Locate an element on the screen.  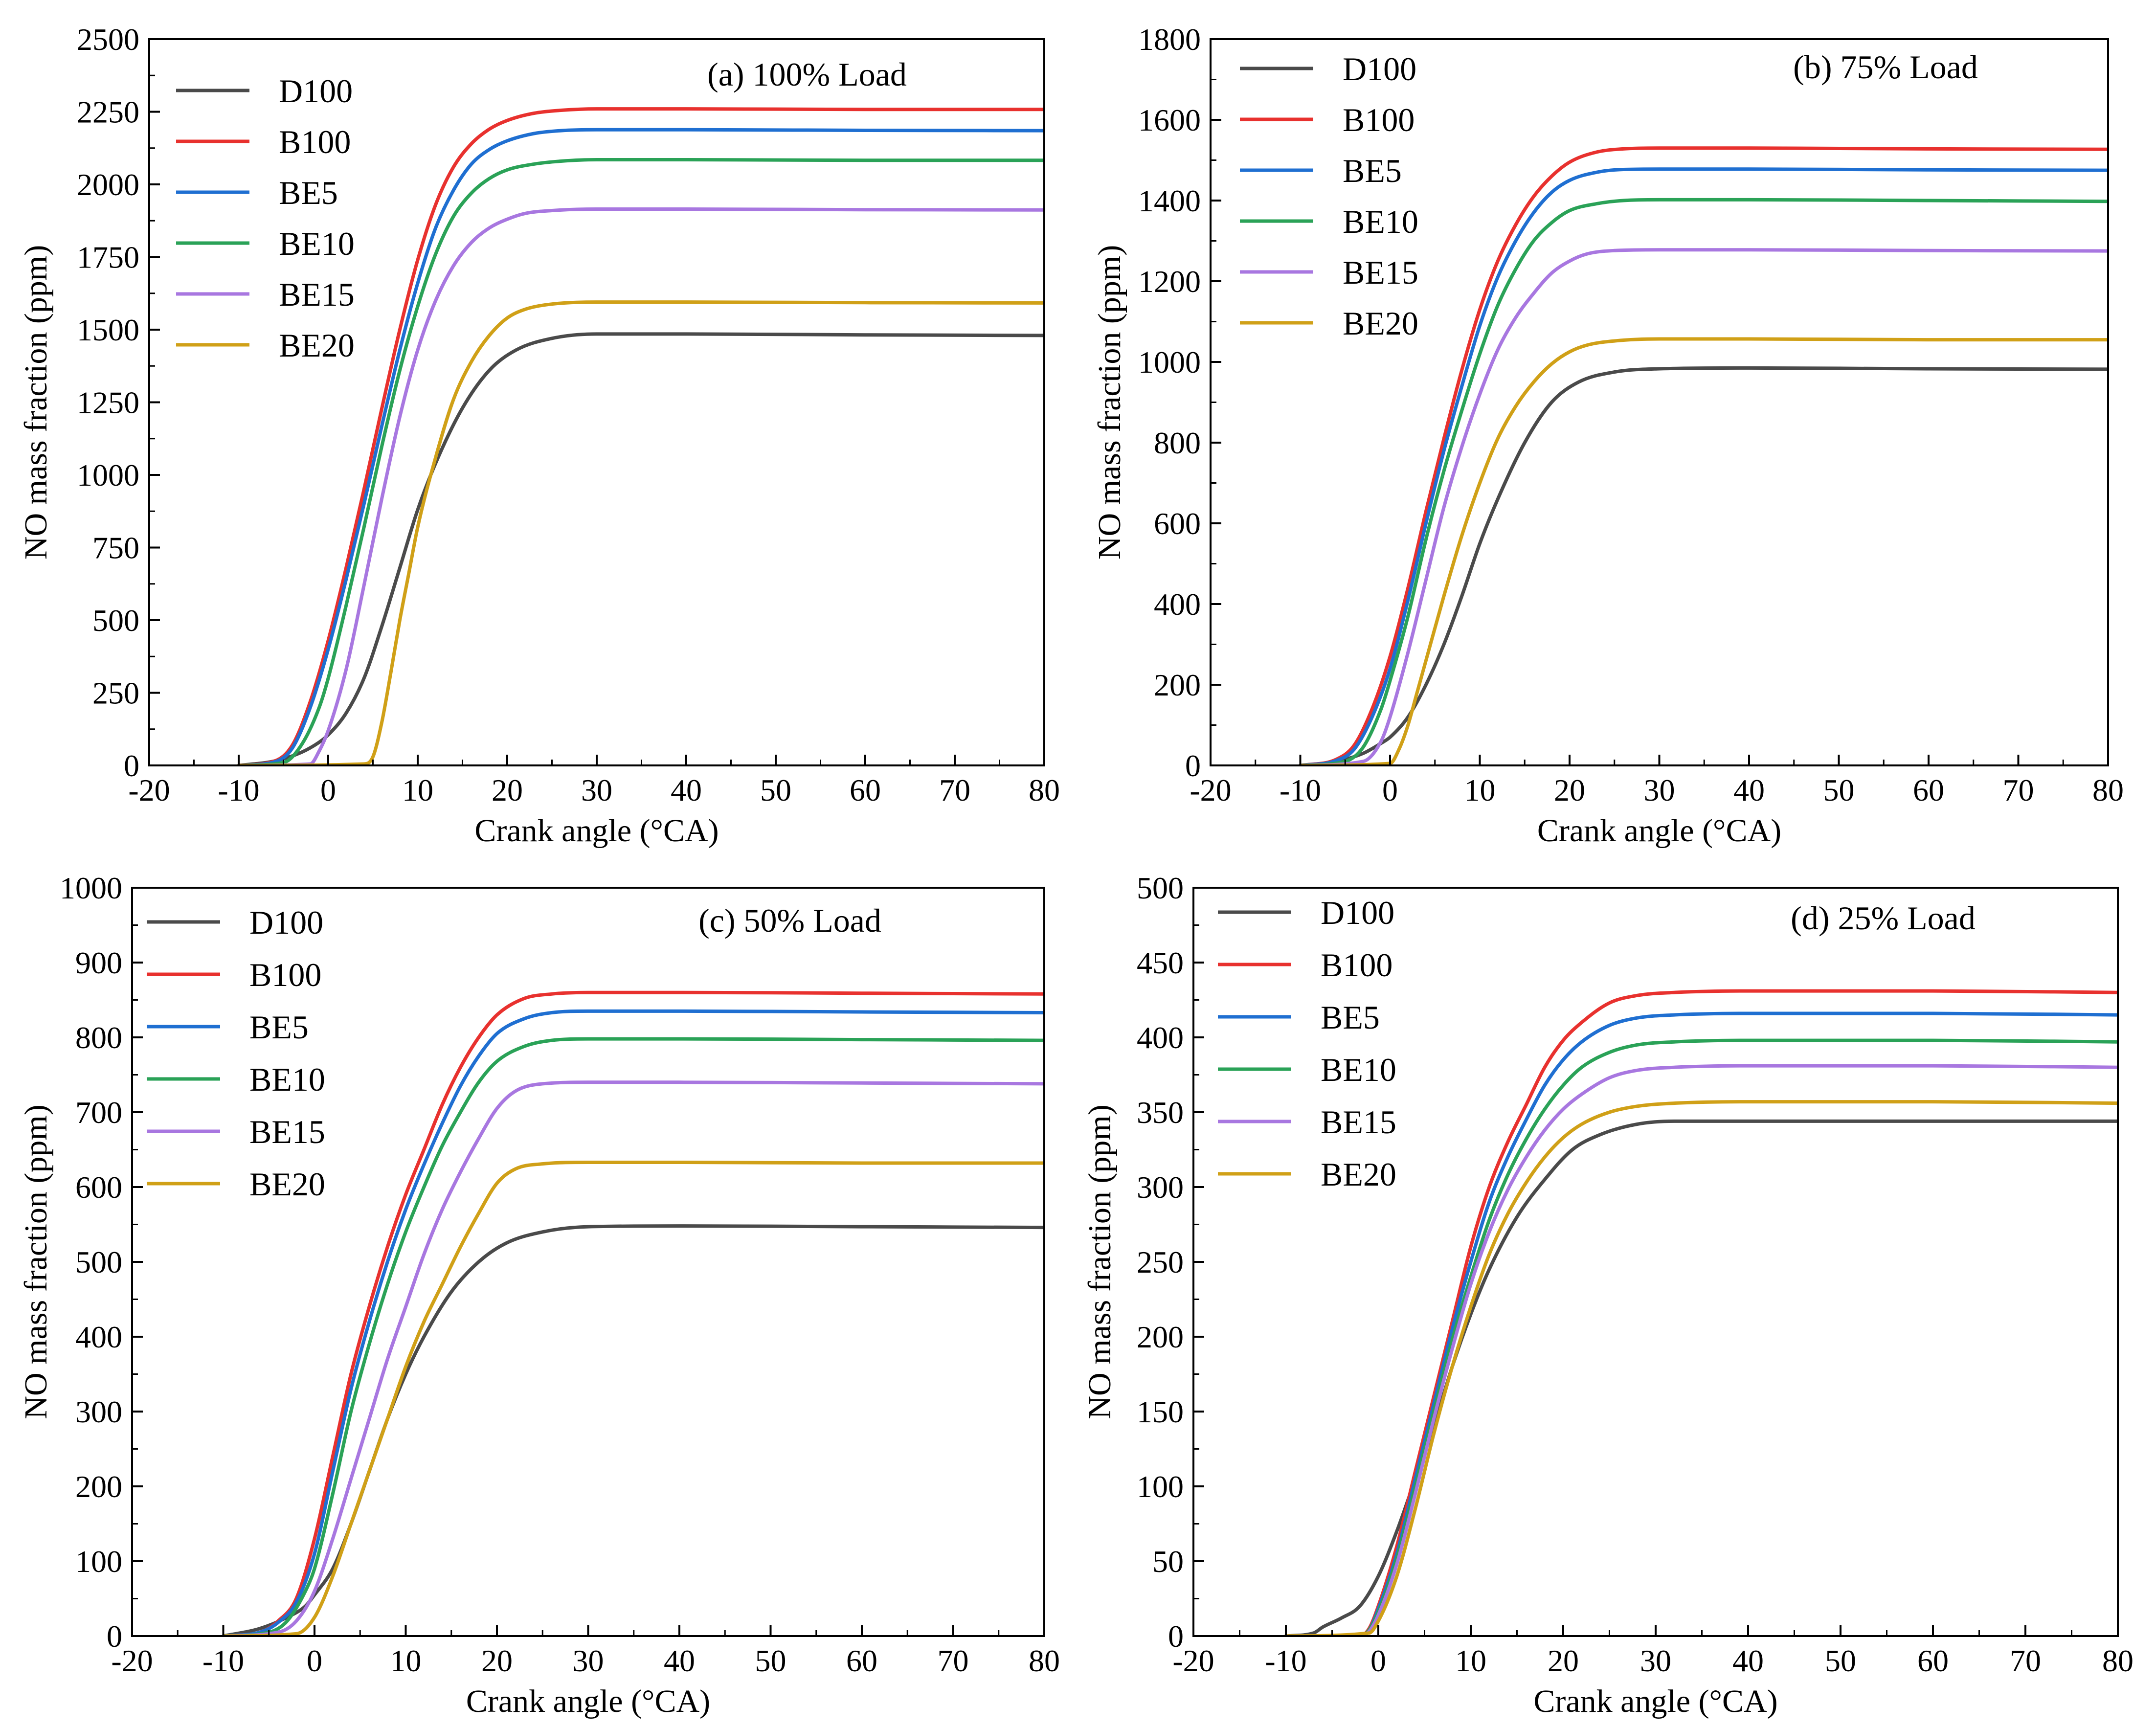
legend-label-be10: BE10 is located at coordinates (317, 244).